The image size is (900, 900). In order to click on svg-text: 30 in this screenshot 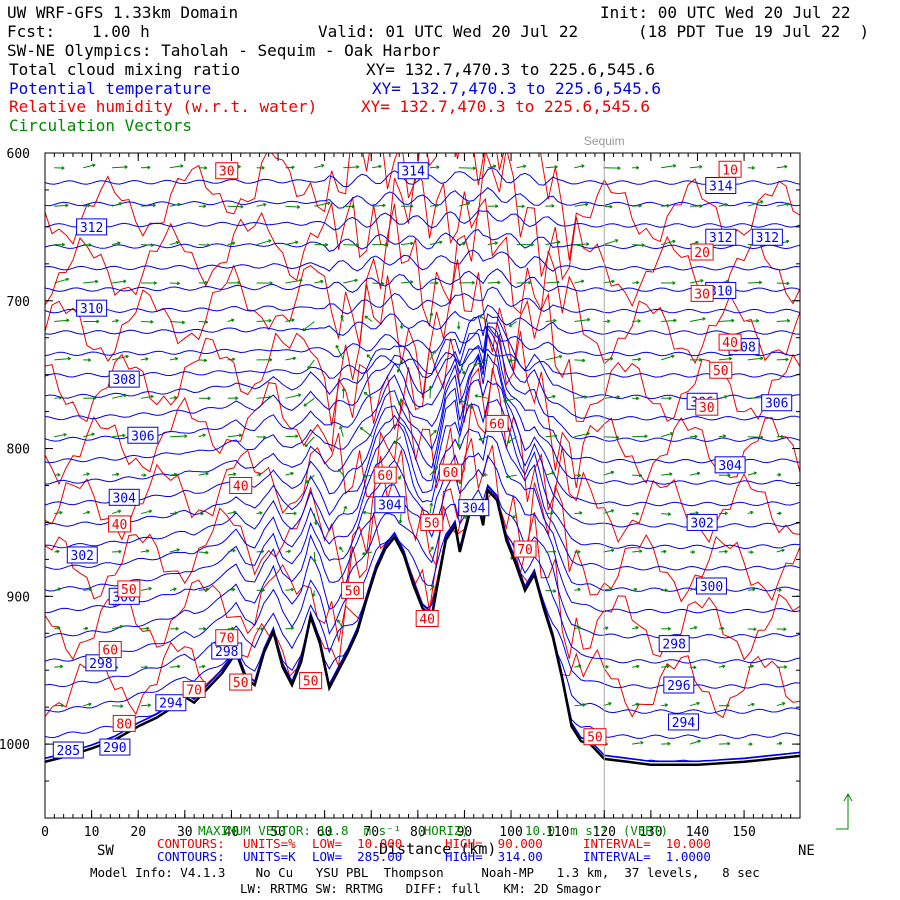, I will do `click(707, 408)`.